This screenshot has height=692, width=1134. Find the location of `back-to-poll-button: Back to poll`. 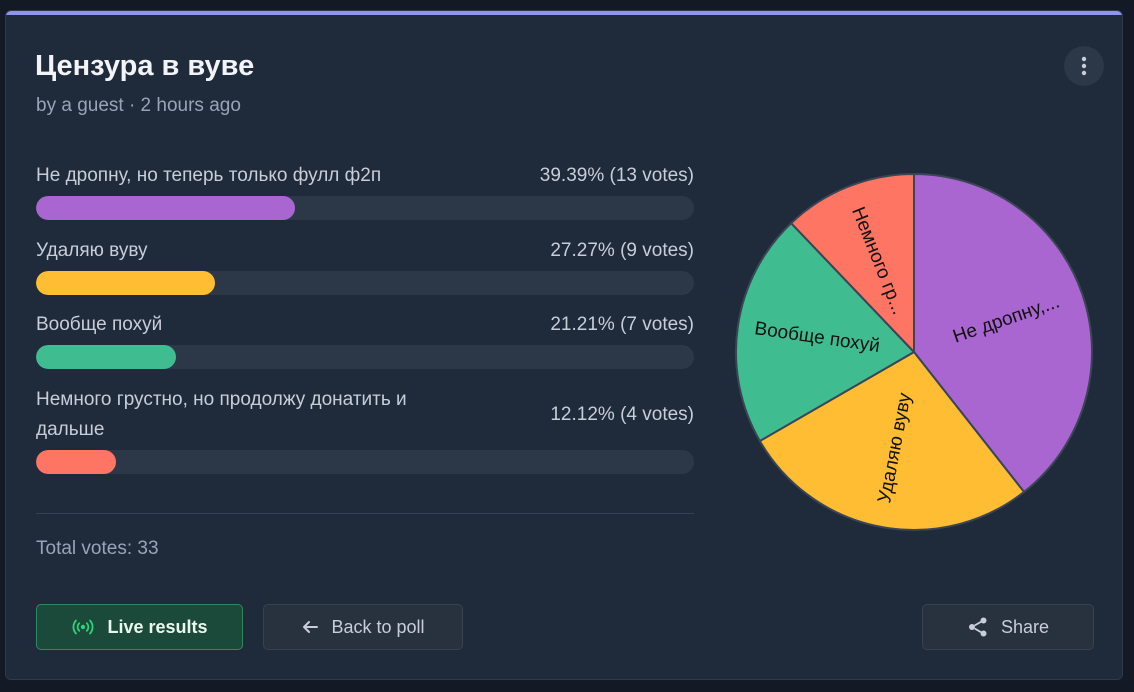

back-to-poll-button: Back to poll is located at coordinates (363, 627).